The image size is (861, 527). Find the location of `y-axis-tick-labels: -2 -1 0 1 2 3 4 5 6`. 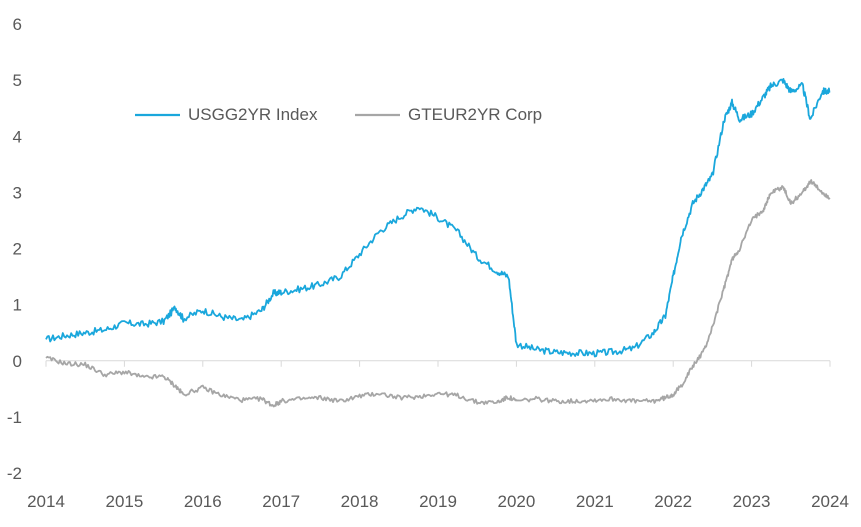

y-axis-tick-labels: -2 -1 0 1 2 3 4 5 6 is located at coordinates (14, 249).